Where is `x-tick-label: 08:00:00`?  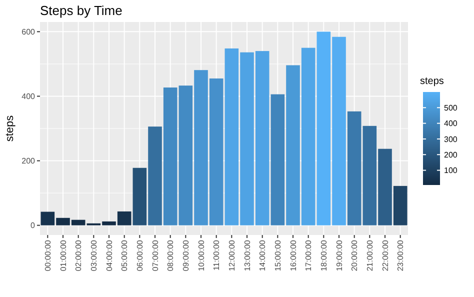 x-tick-label: 08:00:00 is located at coordinates (171, 255).